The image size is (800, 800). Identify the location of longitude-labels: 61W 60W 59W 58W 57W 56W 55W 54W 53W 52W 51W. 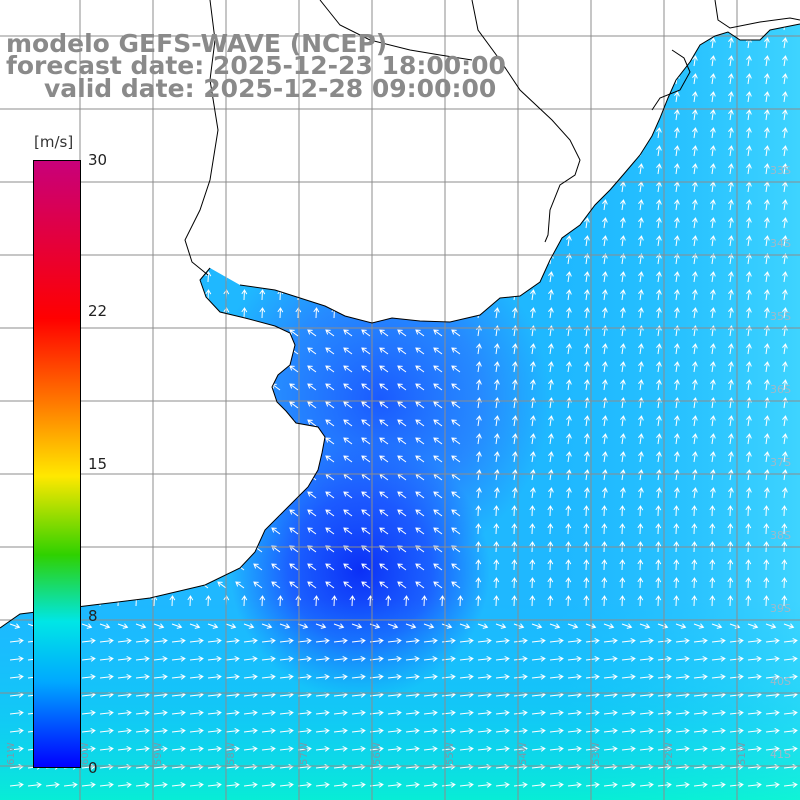
(377, 753).